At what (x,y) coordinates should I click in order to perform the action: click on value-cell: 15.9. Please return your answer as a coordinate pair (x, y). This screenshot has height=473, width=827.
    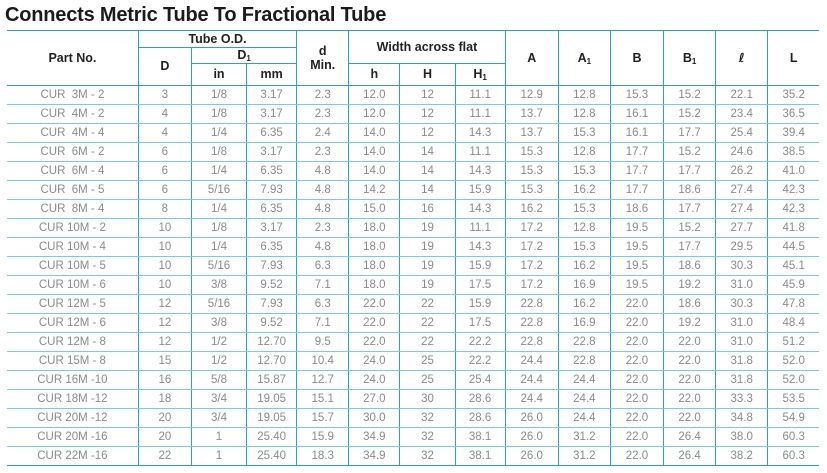
    Looking at the image, I should click on (480, 190).